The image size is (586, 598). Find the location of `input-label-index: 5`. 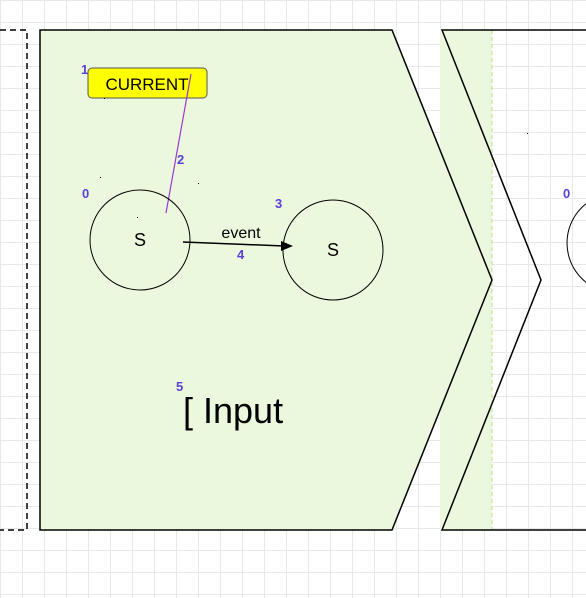

input-label-index: 5 is located at coordinates (179, 386).